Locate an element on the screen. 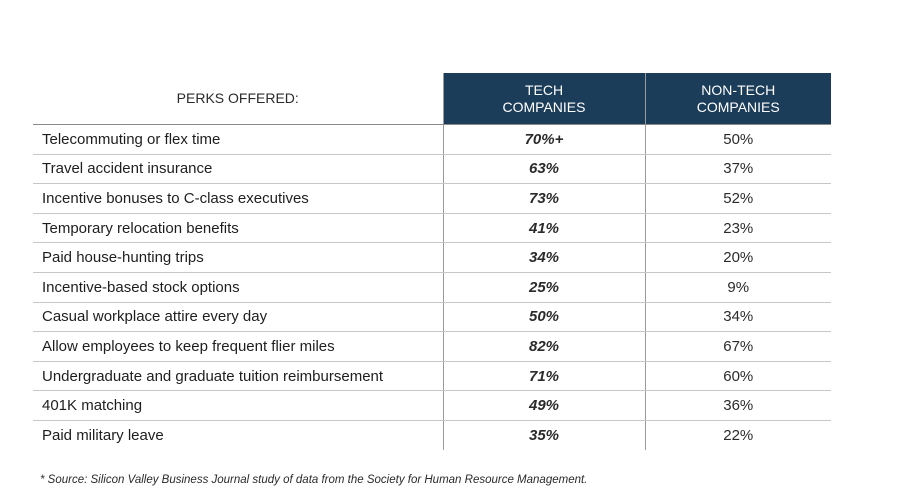 The width and height of the screenshot is (900, 502). table-row: Incentive-based stock options 25% 9% is located at coordinates (432, 287).